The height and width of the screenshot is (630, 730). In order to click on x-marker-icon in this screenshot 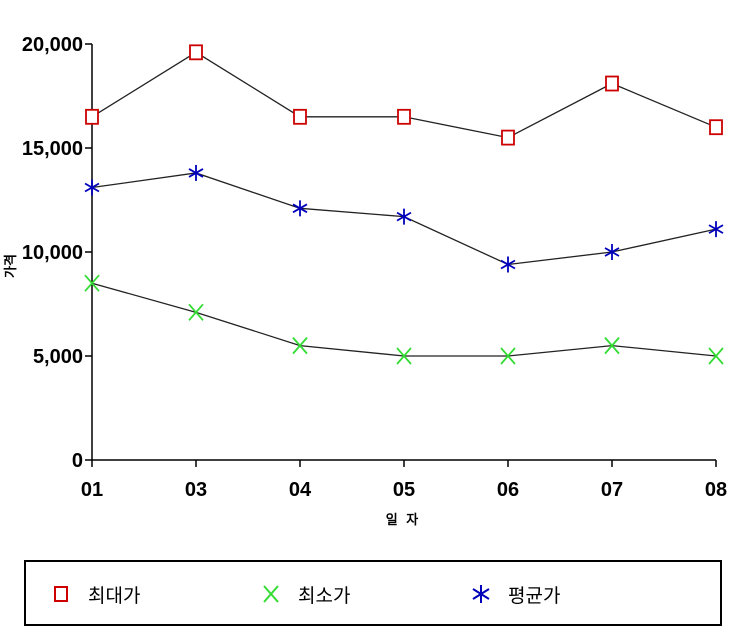, I will do `click(271, 594)`.